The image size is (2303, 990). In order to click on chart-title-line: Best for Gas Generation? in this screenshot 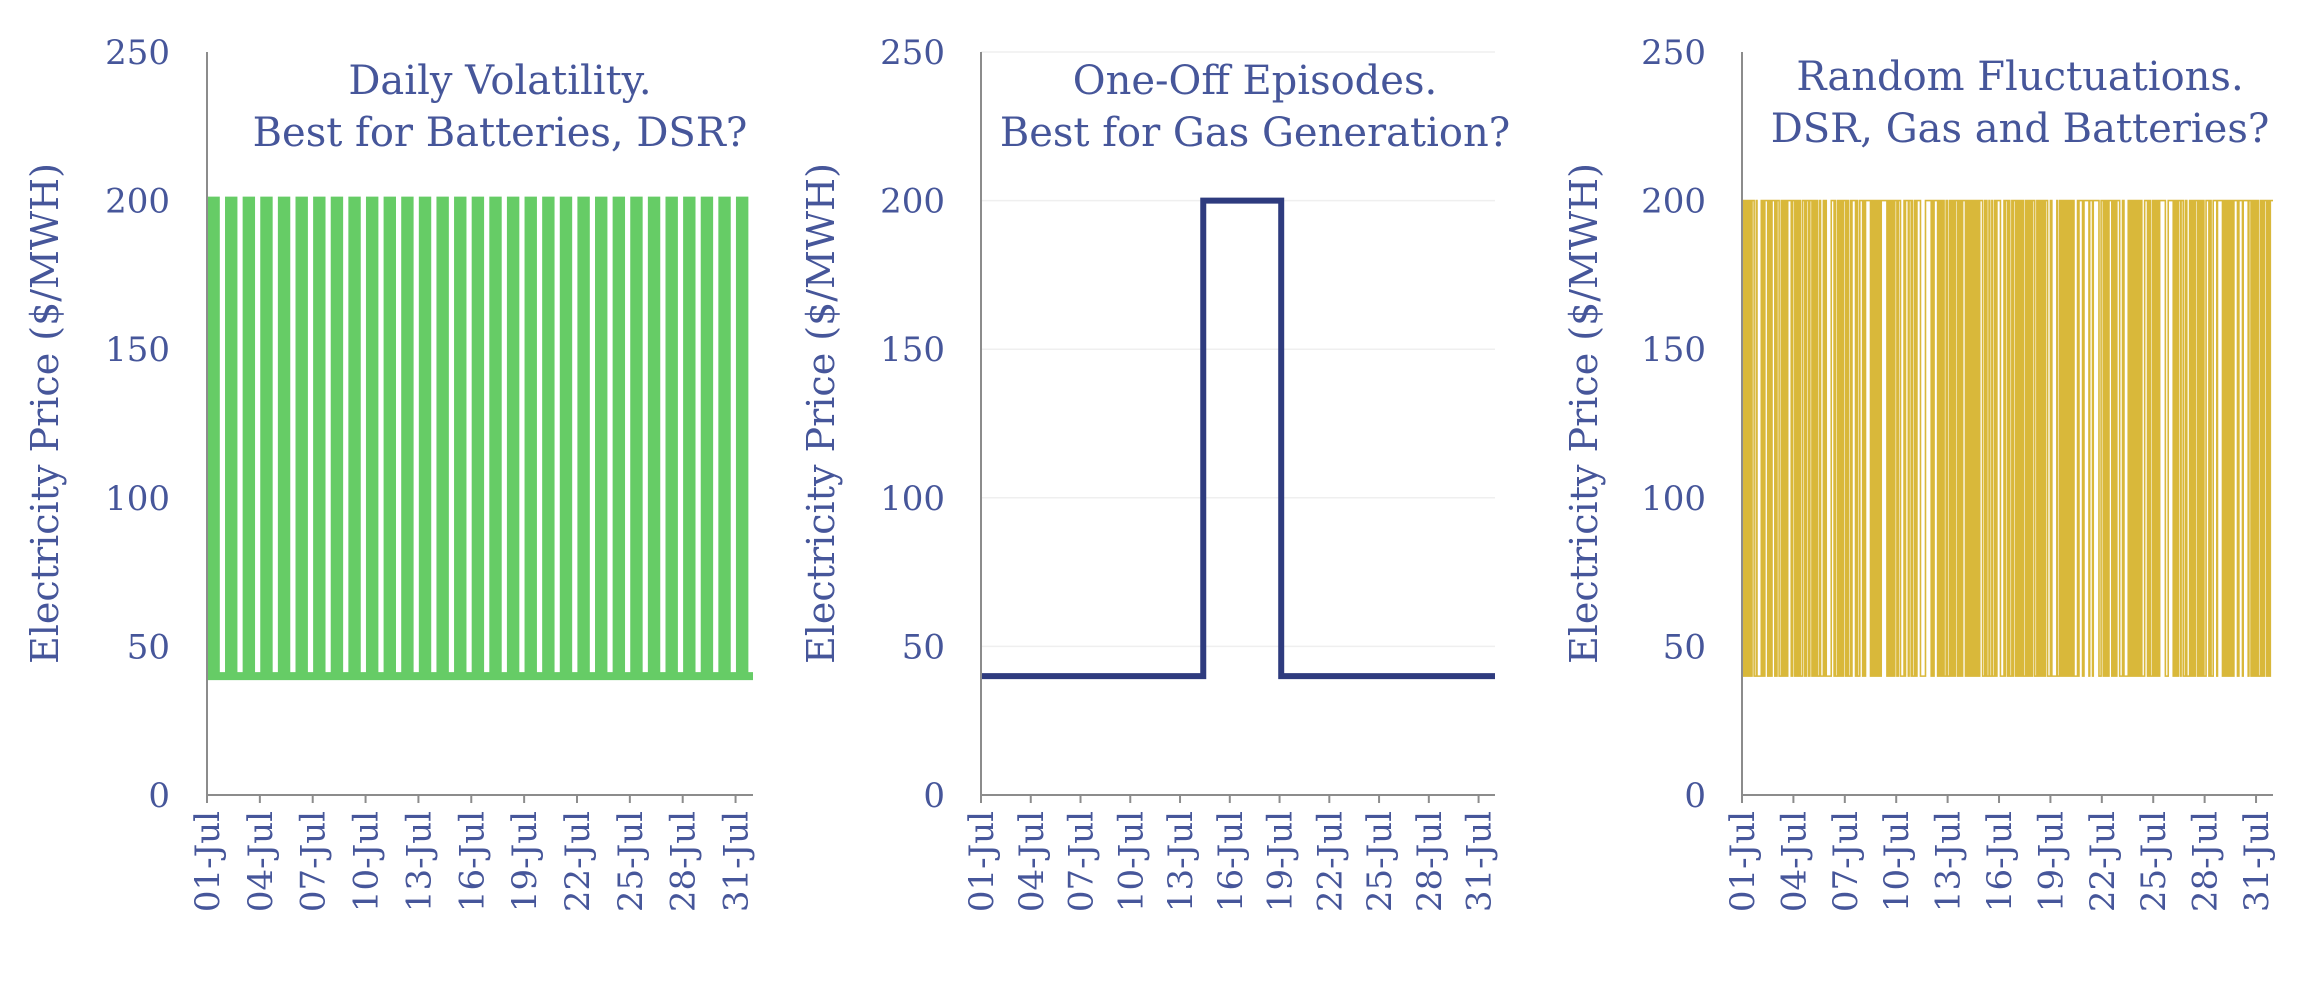, I will do `click(1255, 133)`.